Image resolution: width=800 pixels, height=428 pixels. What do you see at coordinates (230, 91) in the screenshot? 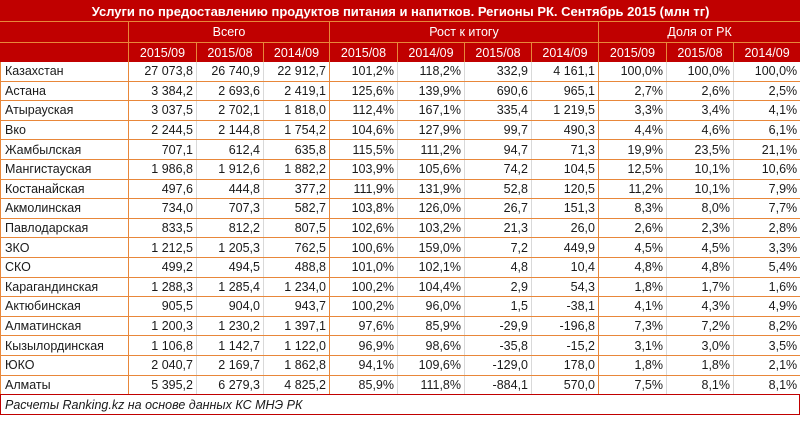
I see `value-cell: 2 693,6` at bounding box center [230, 91].